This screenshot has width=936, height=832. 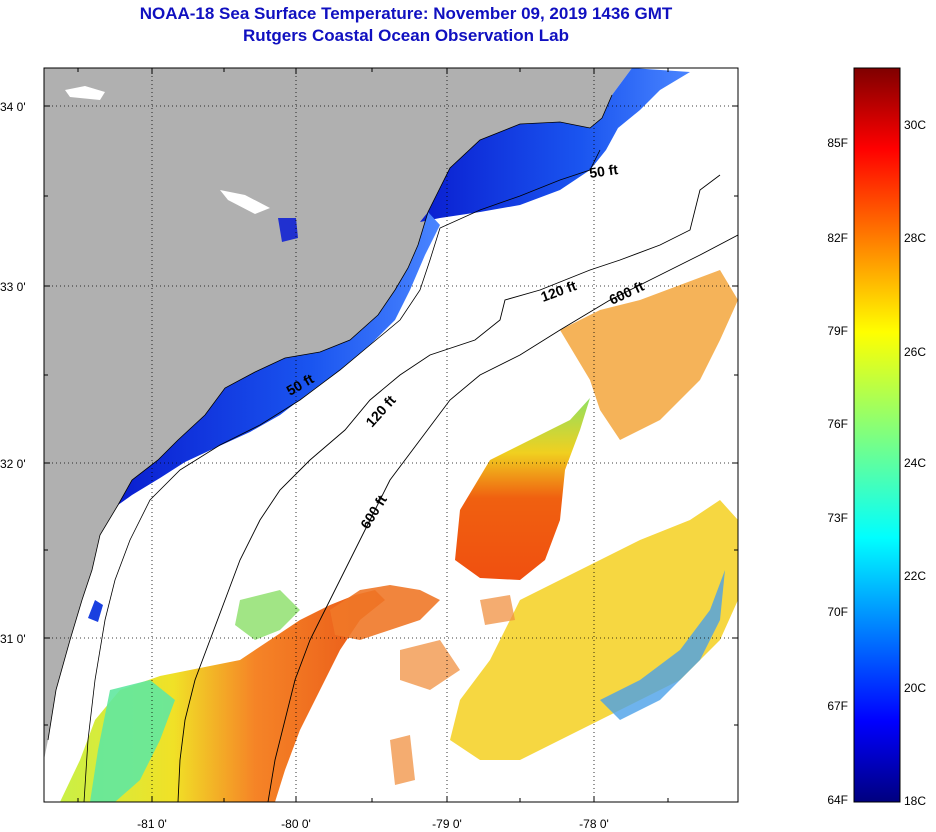 I want to click on map-subtitle: Rutgers Coastal Ocean Observation Lab, so click(x=406, y=35).